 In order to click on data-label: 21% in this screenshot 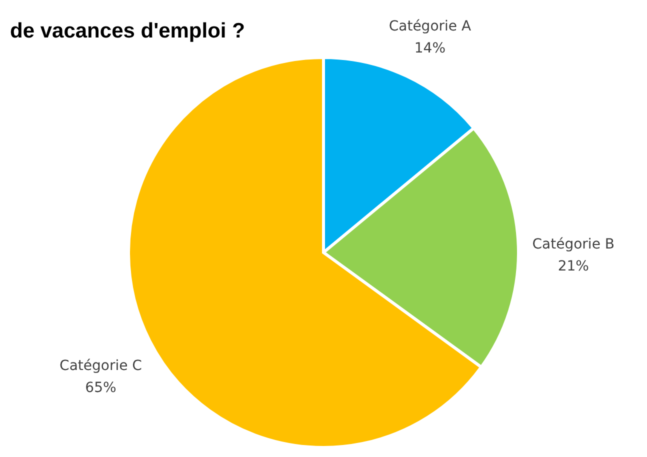, I will do `click(573, 266)`.